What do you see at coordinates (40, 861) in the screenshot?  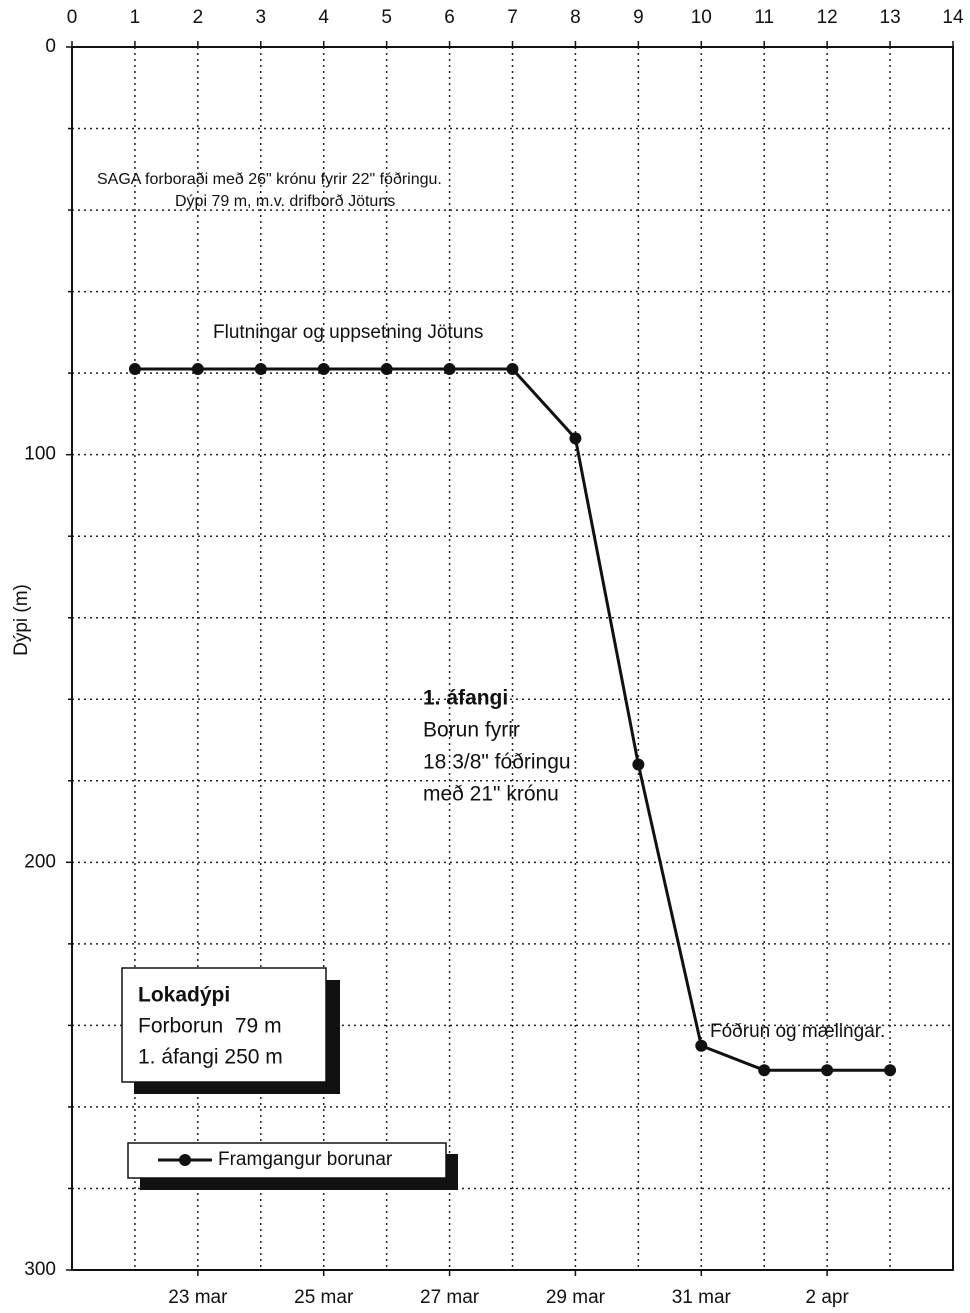 I see `y-tick-label: 200` at bounding box center [40, 861].